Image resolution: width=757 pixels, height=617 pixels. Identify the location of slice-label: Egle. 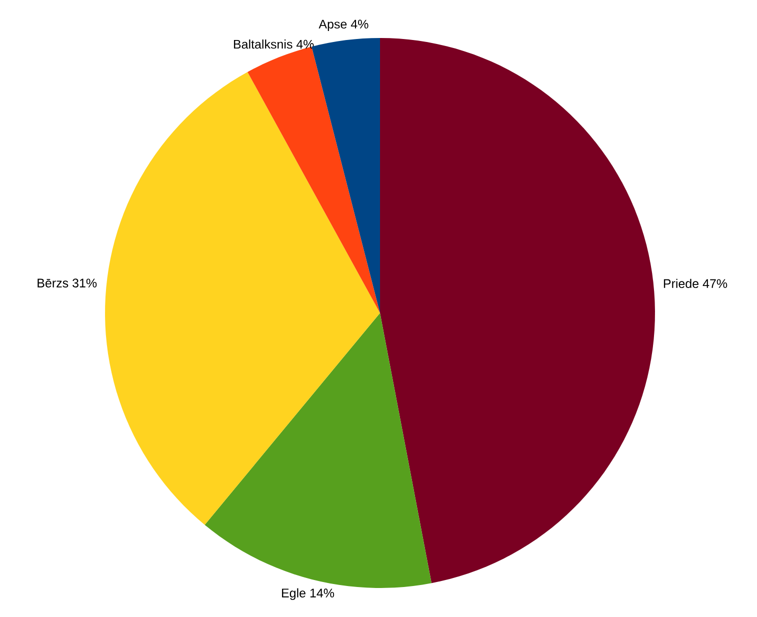
(294, 594).